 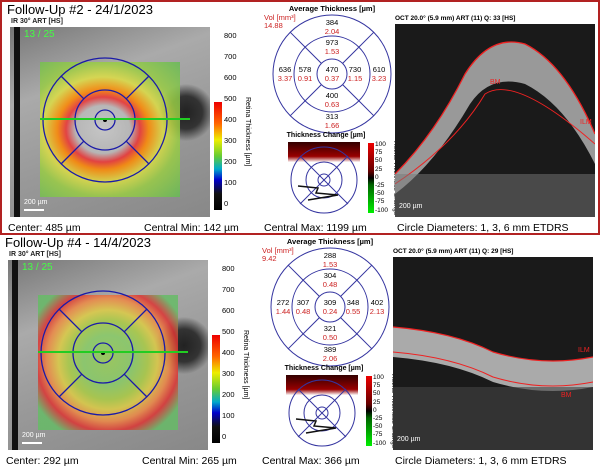 I want to click on sector-thickness: 321, so click(x=330, y=328).